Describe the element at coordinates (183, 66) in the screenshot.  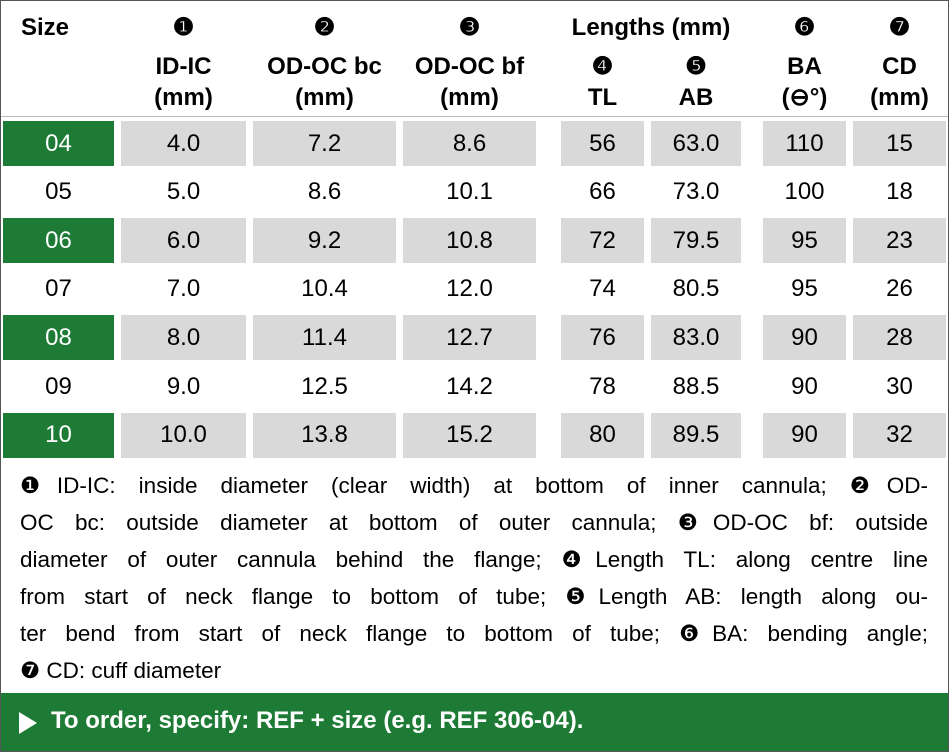
I see `header-label: ID-IC` at that location.